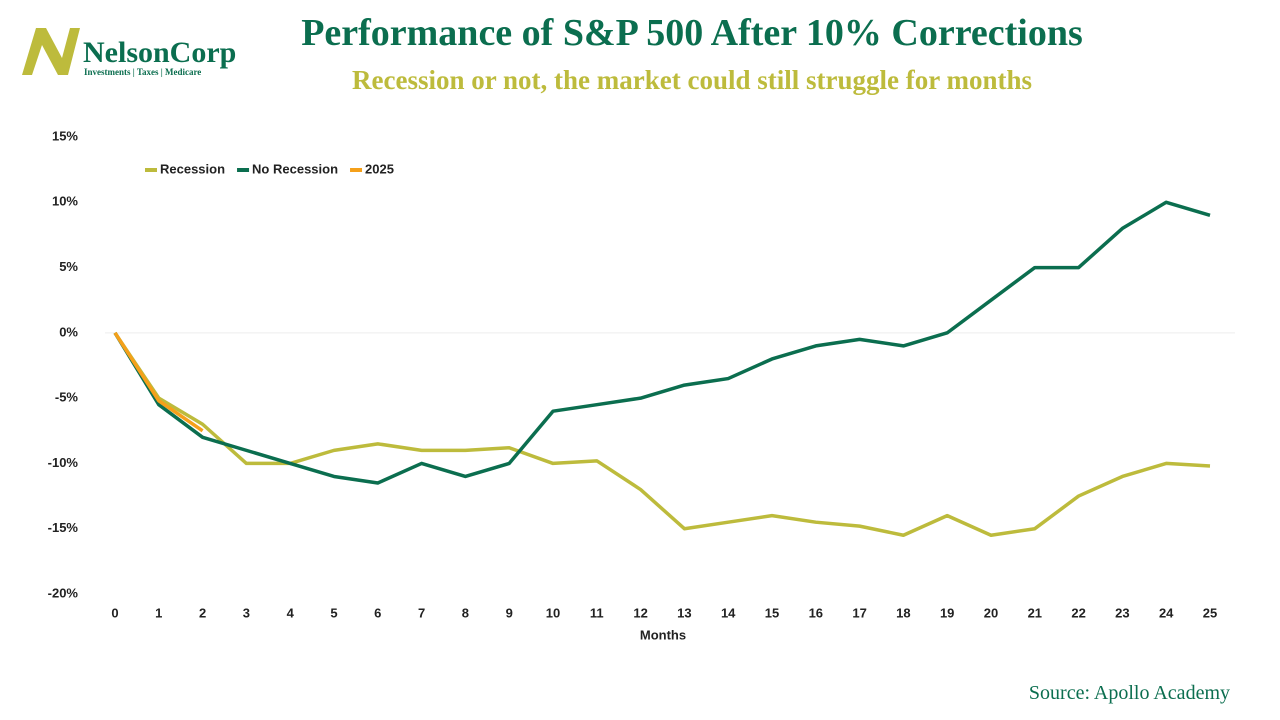 The image size is (1280, 720). Describe the element at coordinates (597, 612) in the screenshot. I see `x-tick-label: 11` at that location.